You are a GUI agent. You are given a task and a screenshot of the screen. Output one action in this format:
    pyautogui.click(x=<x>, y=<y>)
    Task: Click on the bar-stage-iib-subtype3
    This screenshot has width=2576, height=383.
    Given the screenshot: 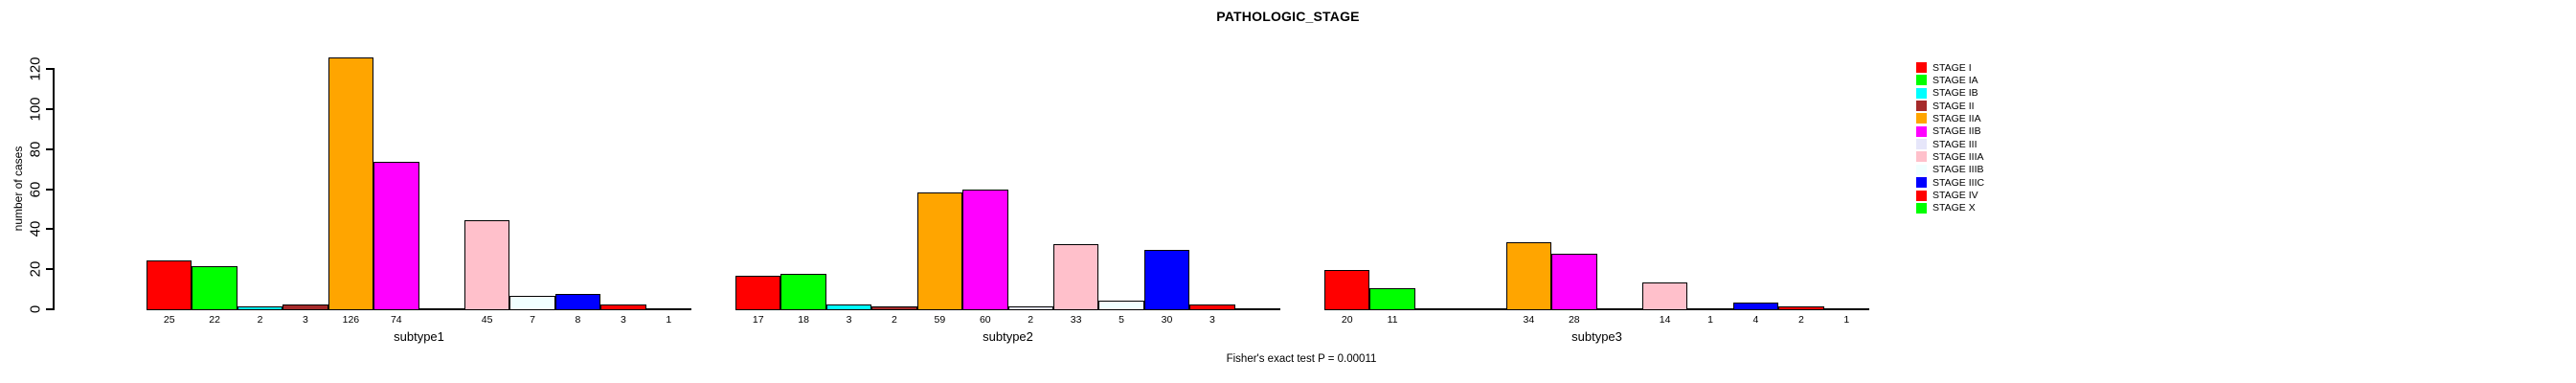 What is the action you would take?
    pyautogui.click(x=1574, y=282)
    